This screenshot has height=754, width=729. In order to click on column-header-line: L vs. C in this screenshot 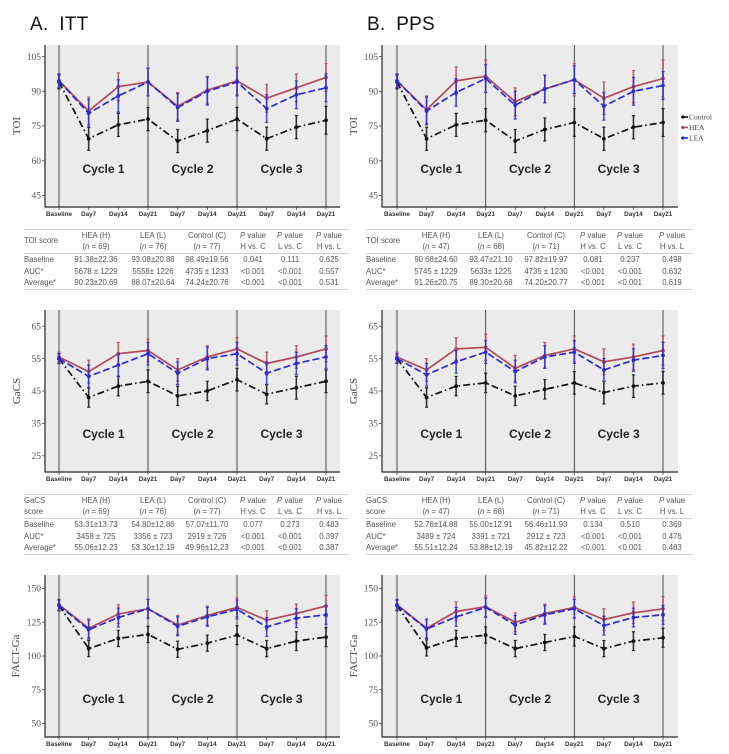, I will do `click(290, 247)`.